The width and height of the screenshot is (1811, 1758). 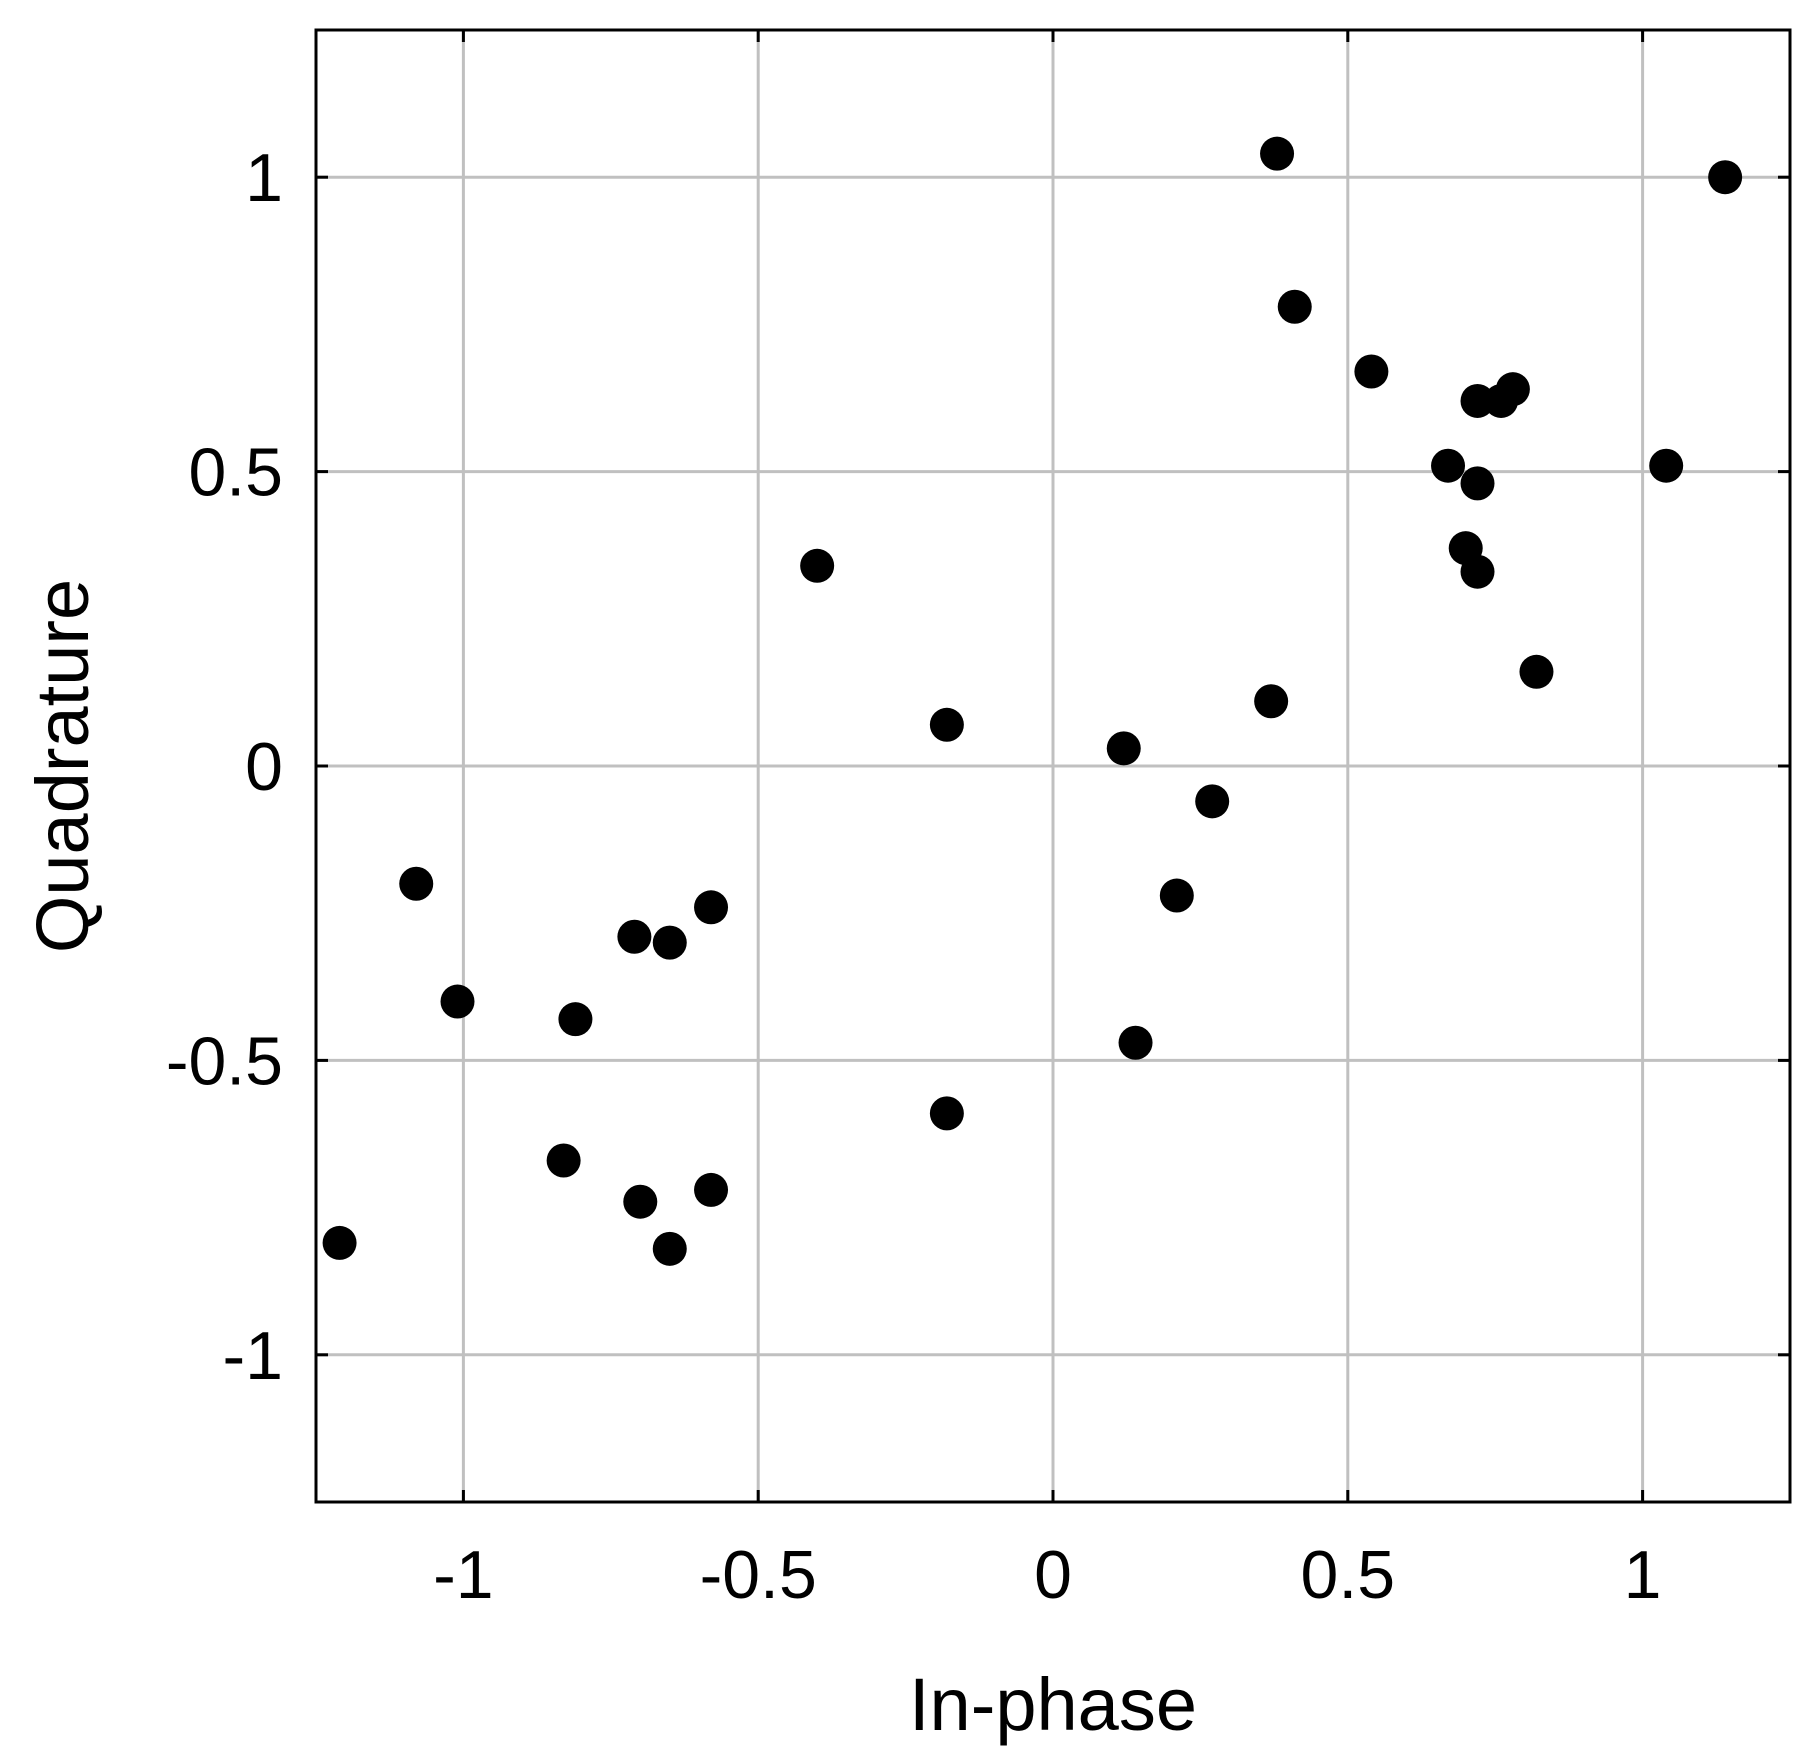 What do you see at coordinates (264, 178) in the screenshot?
I see `y-tick-label: 1` at bounding box center [264, 178].